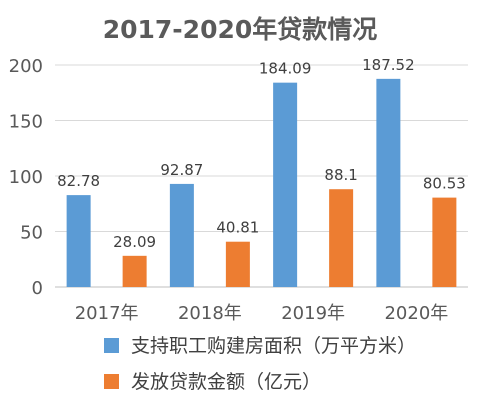 This screenshot has height=412, width=480. What do you see at coordinates (388, 65) in the screenshot?
I see `data-label: 187.52` at bounding box center [388, 65].